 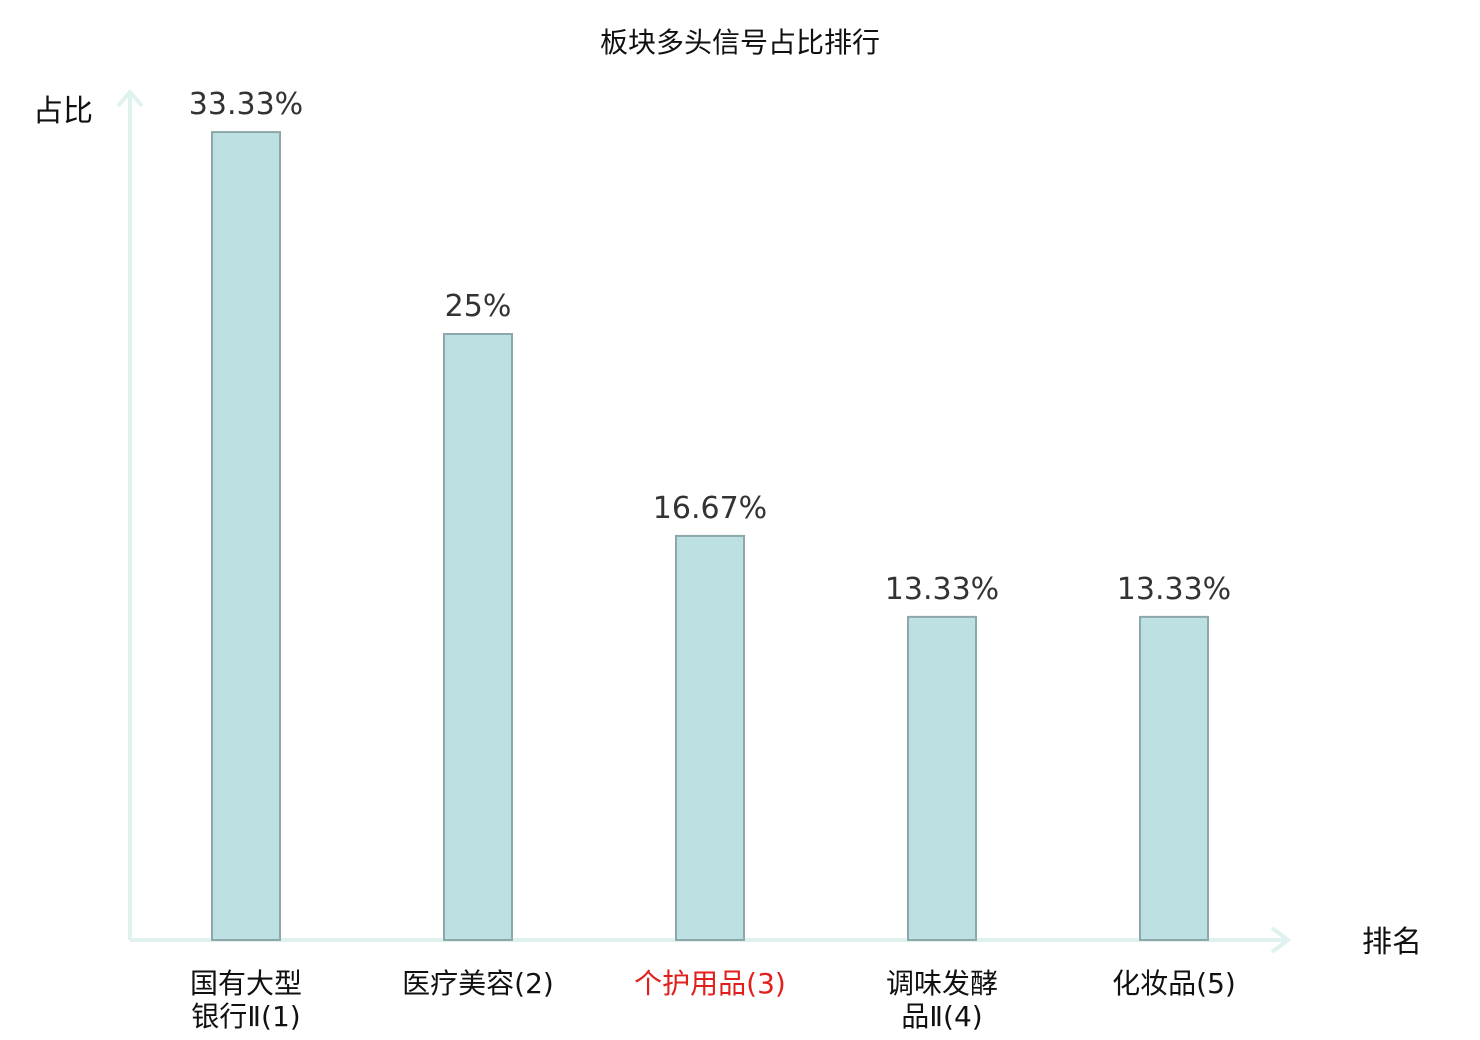 I want to click on category-label-3: 个护用品(3), so click(x=710, y=983).